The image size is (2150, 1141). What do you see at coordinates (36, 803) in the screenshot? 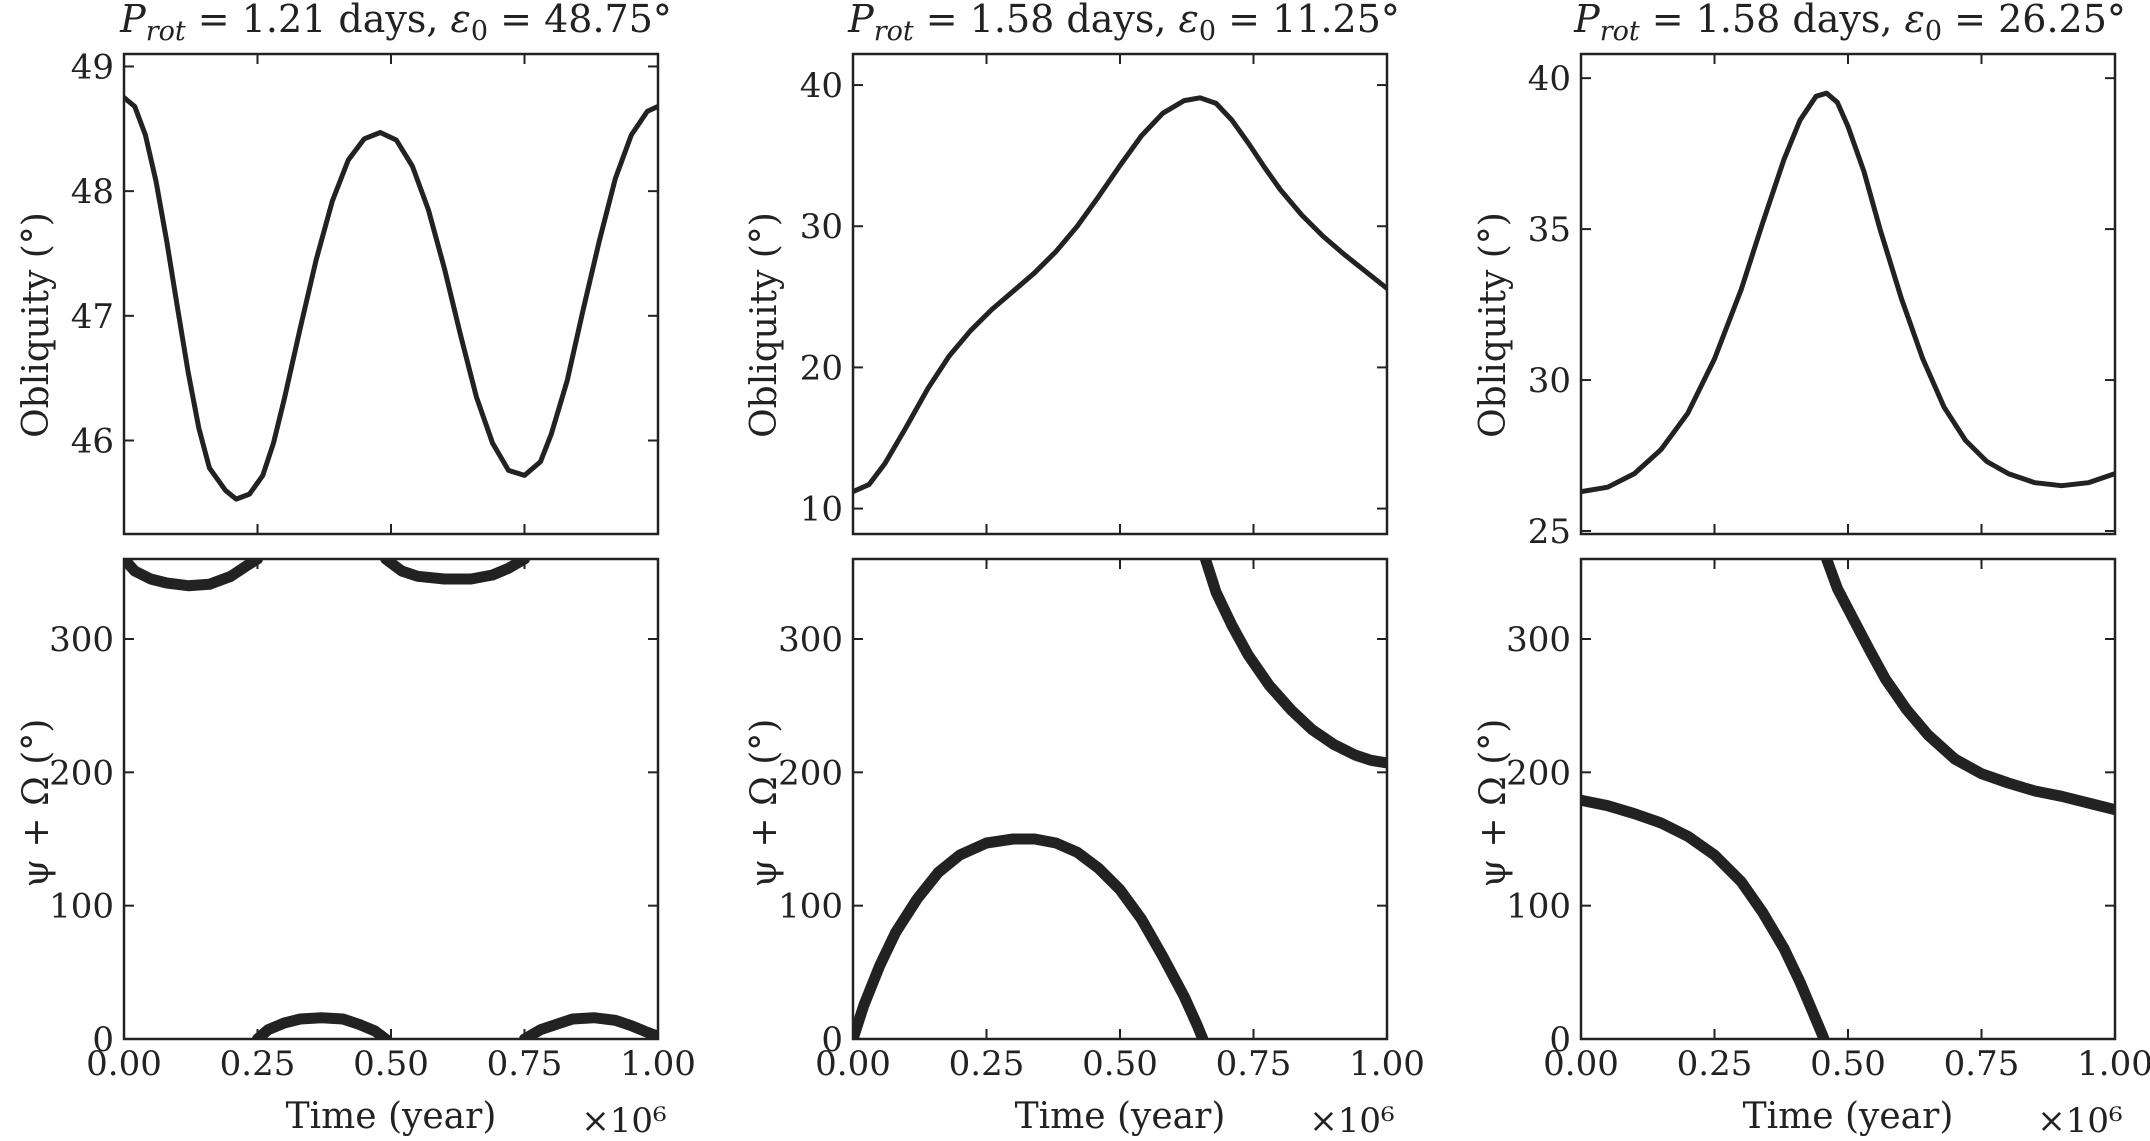
I see `ylabel-bottom-1: ψ + Ω (°)` at bounding box center [36, 803].